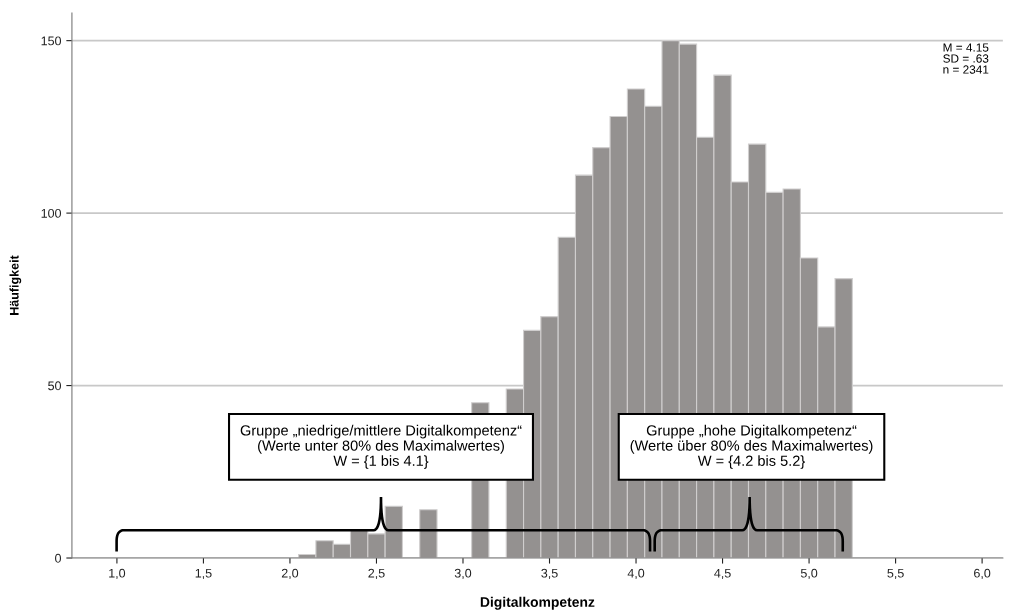  I want to click on x-tick-label: 6,0, so click(982, 574).